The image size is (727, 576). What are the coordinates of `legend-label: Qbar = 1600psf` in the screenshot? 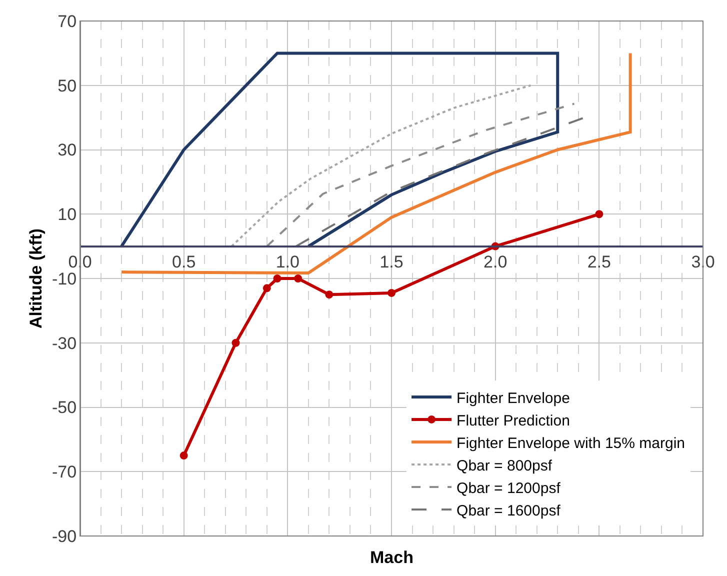 It's located at (509, 511).